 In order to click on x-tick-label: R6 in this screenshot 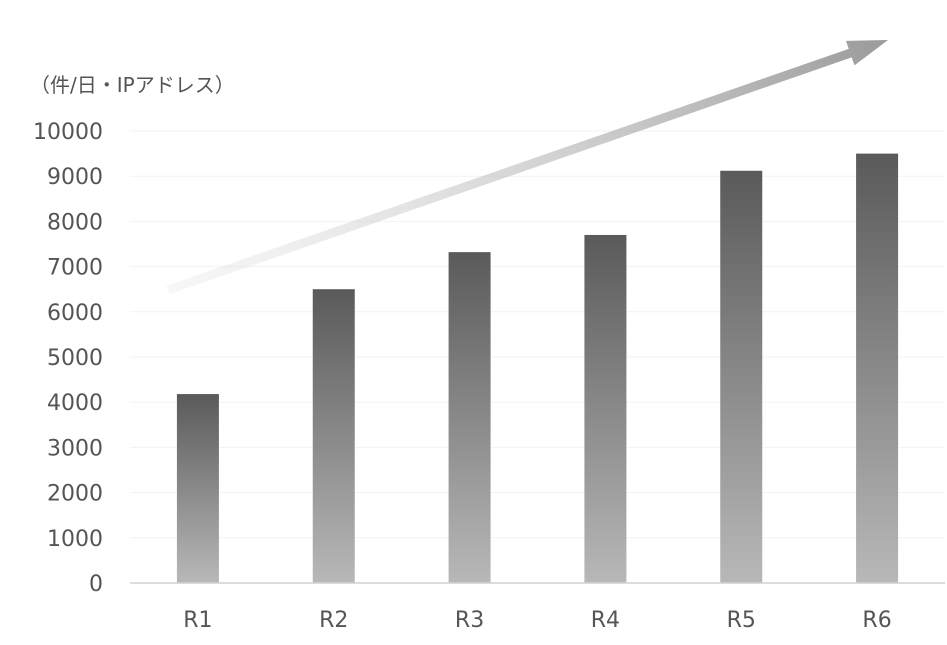, I will do `click(876, 620)`.